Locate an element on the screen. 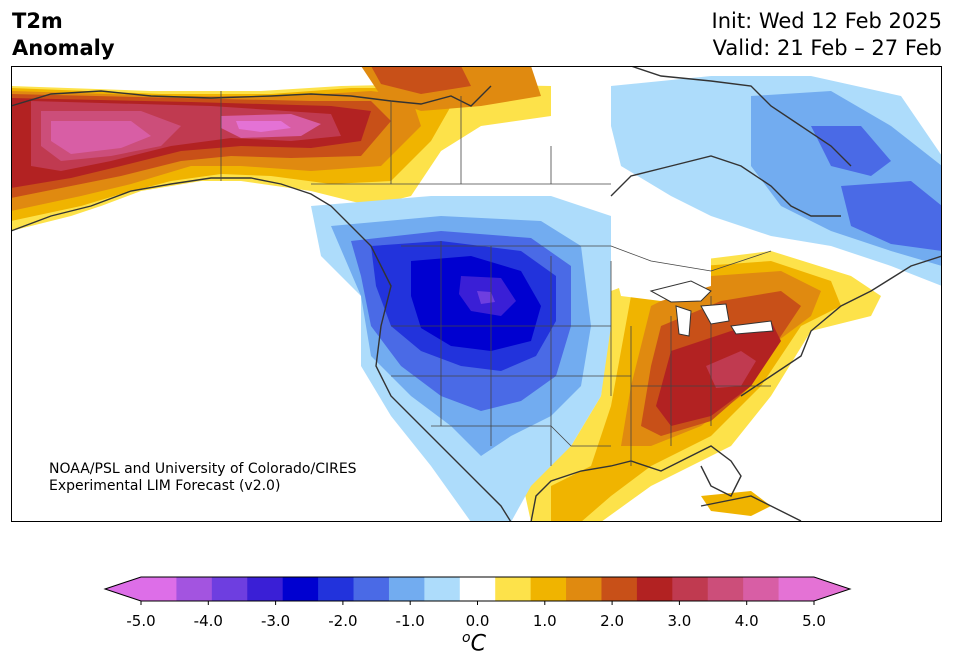 The height and width of the screenshot is (671, 954). units-degree: o is located at coordinates (466, 638).